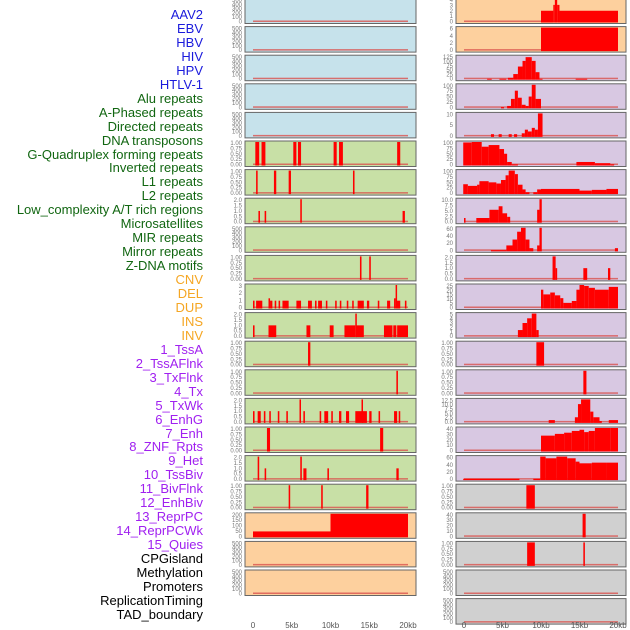  I want to click on y-tick-label: 2.0, so click(449, 258).